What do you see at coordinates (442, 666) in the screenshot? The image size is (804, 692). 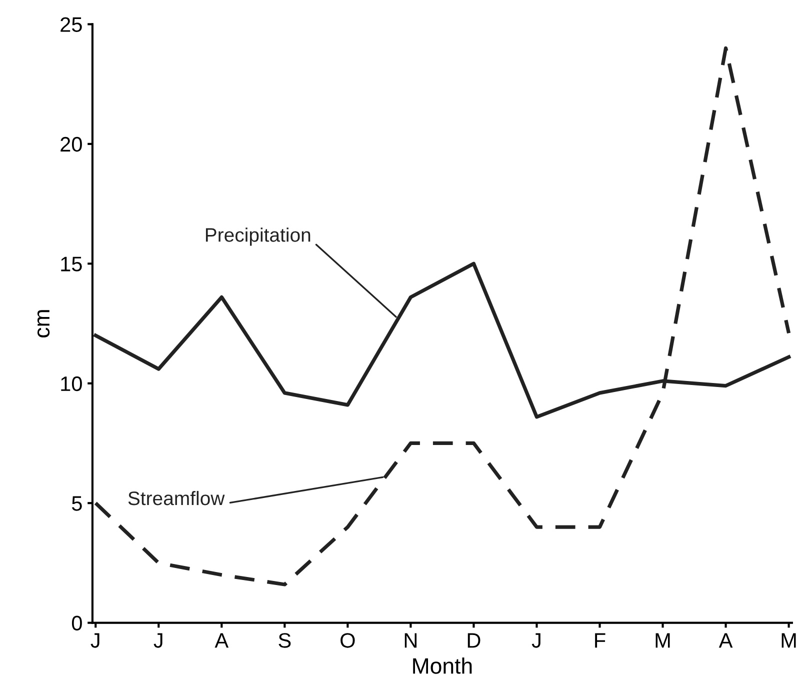 I see `x-axis-title: Month` at bounding box center [442, 666].